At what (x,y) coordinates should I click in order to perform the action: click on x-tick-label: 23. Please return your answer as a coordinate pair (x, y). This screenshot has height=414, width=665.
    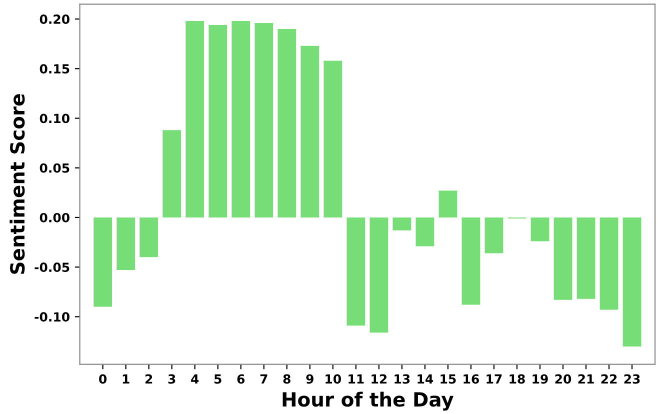
    Looking at the image, I should click on (632, 379).